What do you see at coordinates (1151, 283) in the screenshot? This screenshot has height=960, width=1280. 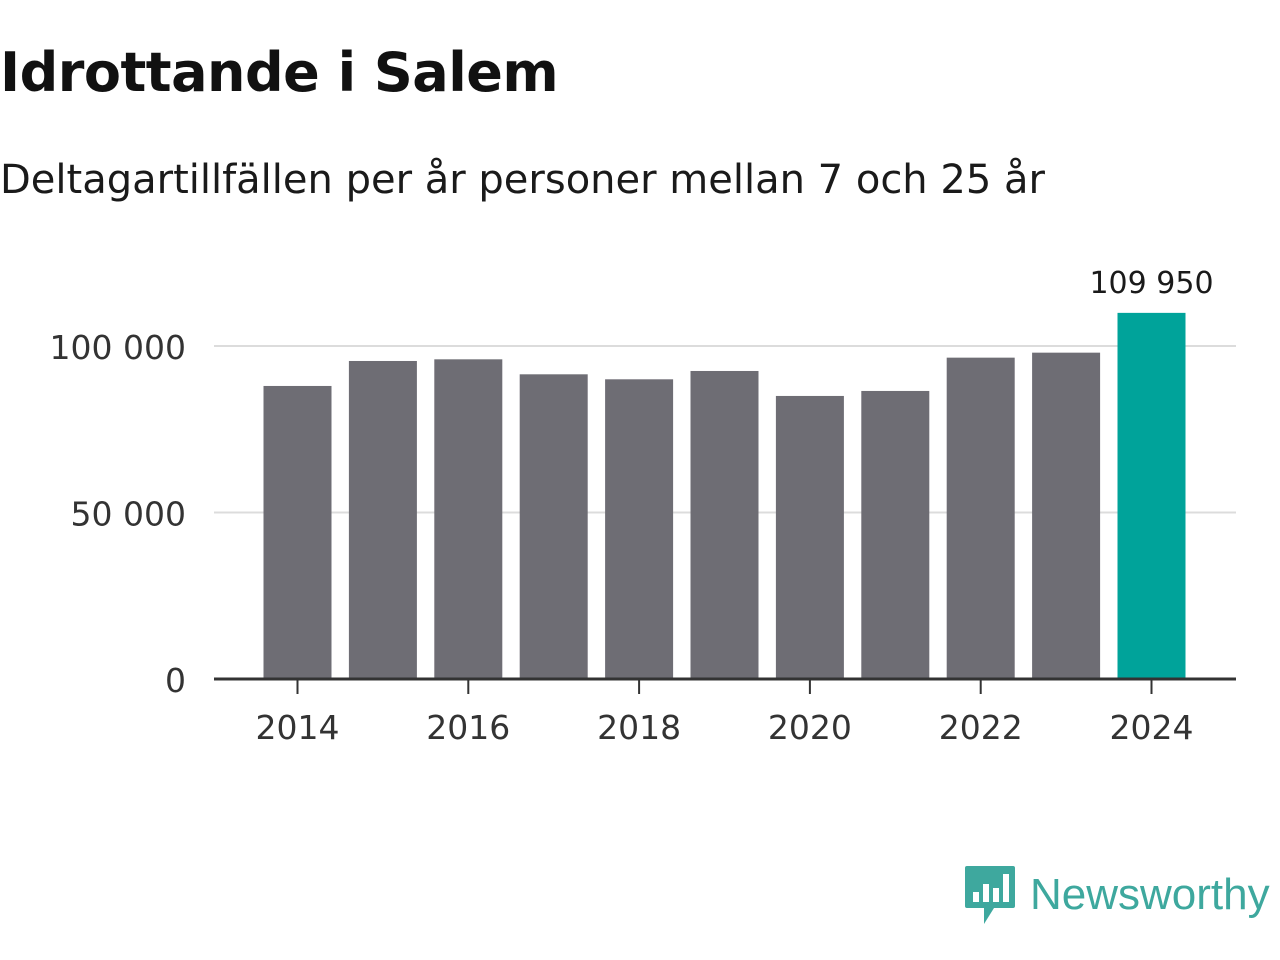 I see `data-label: 109 950` at bounding box center [1151, 283].